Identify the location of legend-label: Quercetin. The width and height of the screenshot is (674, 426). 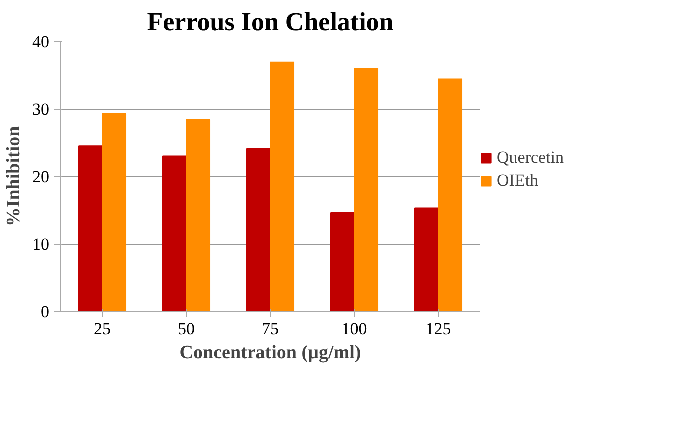
(530, 158).